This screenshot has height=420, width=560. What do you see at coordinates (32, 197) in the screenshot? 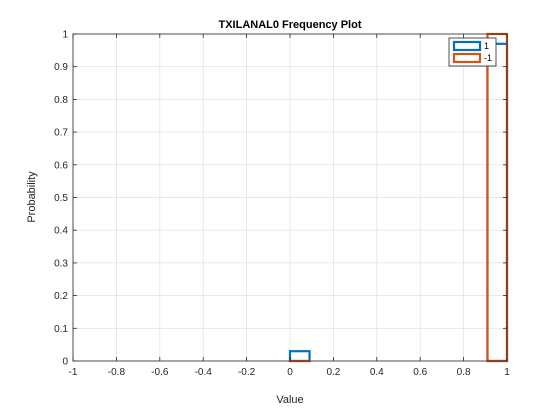
I see `y-axis-label: Probability` at bounding box center [32, 197].